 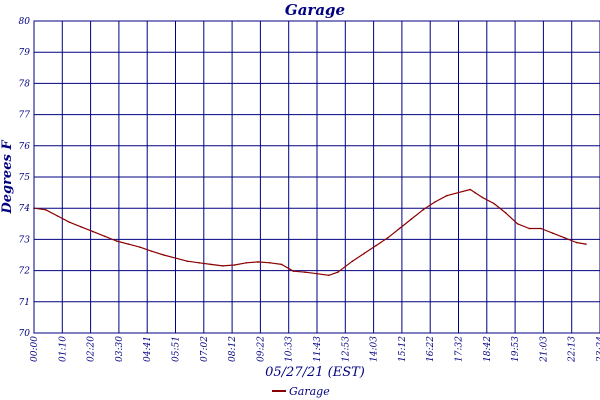 What do you see at coordinates (403, 349) in the screenshot?
I see `x-tick-label: 15:12` at bounding box center [403, 349].